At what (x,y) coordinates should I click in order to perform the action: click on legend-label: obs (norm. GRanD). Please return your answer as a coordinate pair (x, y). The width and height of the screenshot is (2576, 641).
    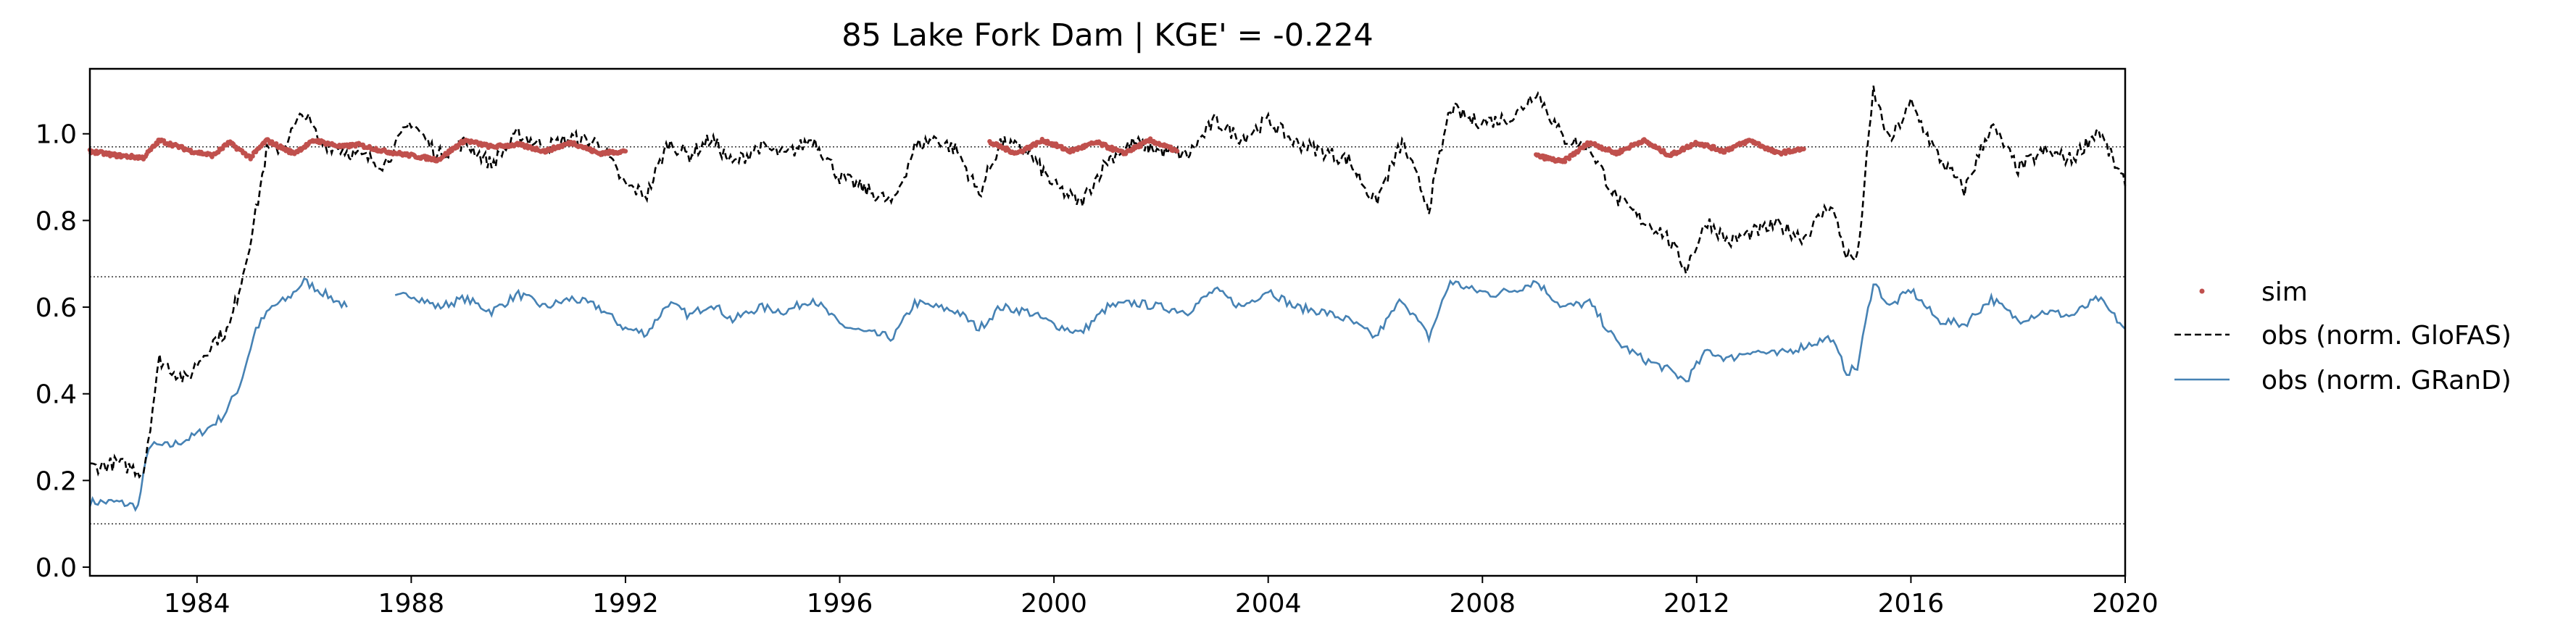
    Looking at the image, I should click on (2386, 380).